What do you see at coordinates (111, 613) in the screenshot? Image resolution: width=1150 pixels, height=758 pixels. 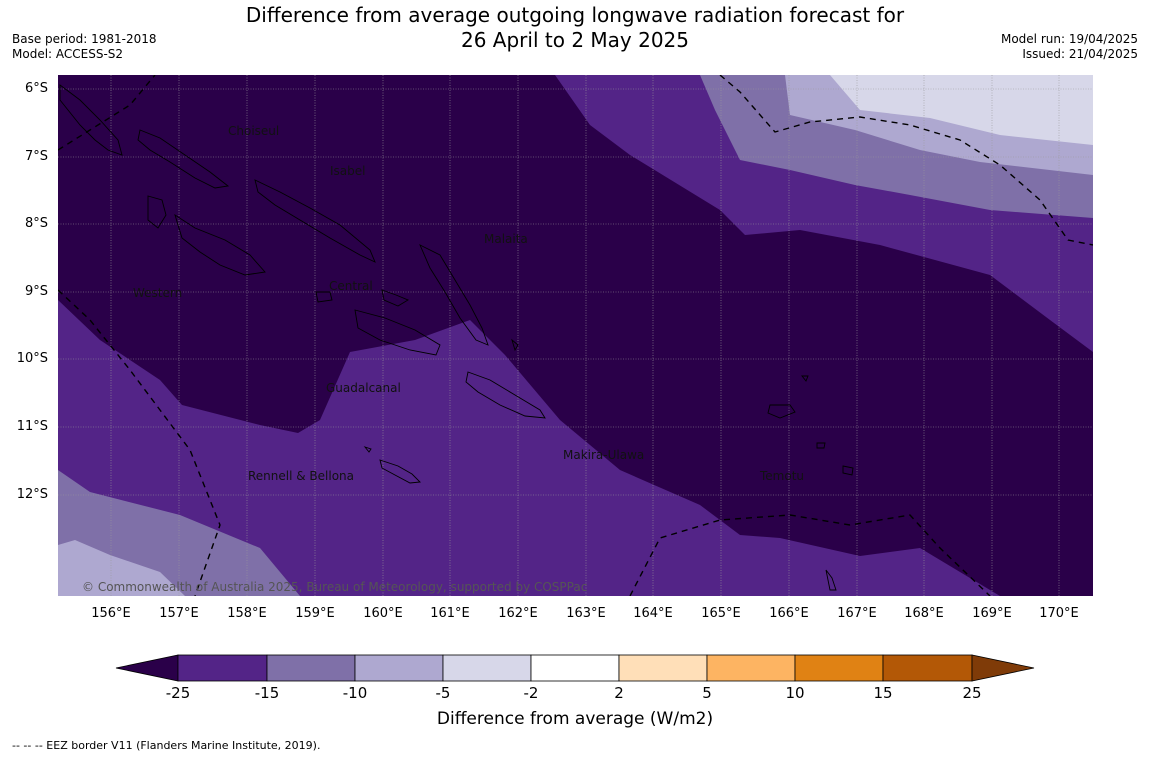 I see `lon-label-156e: 156°E` at bounding box center [111, 613].